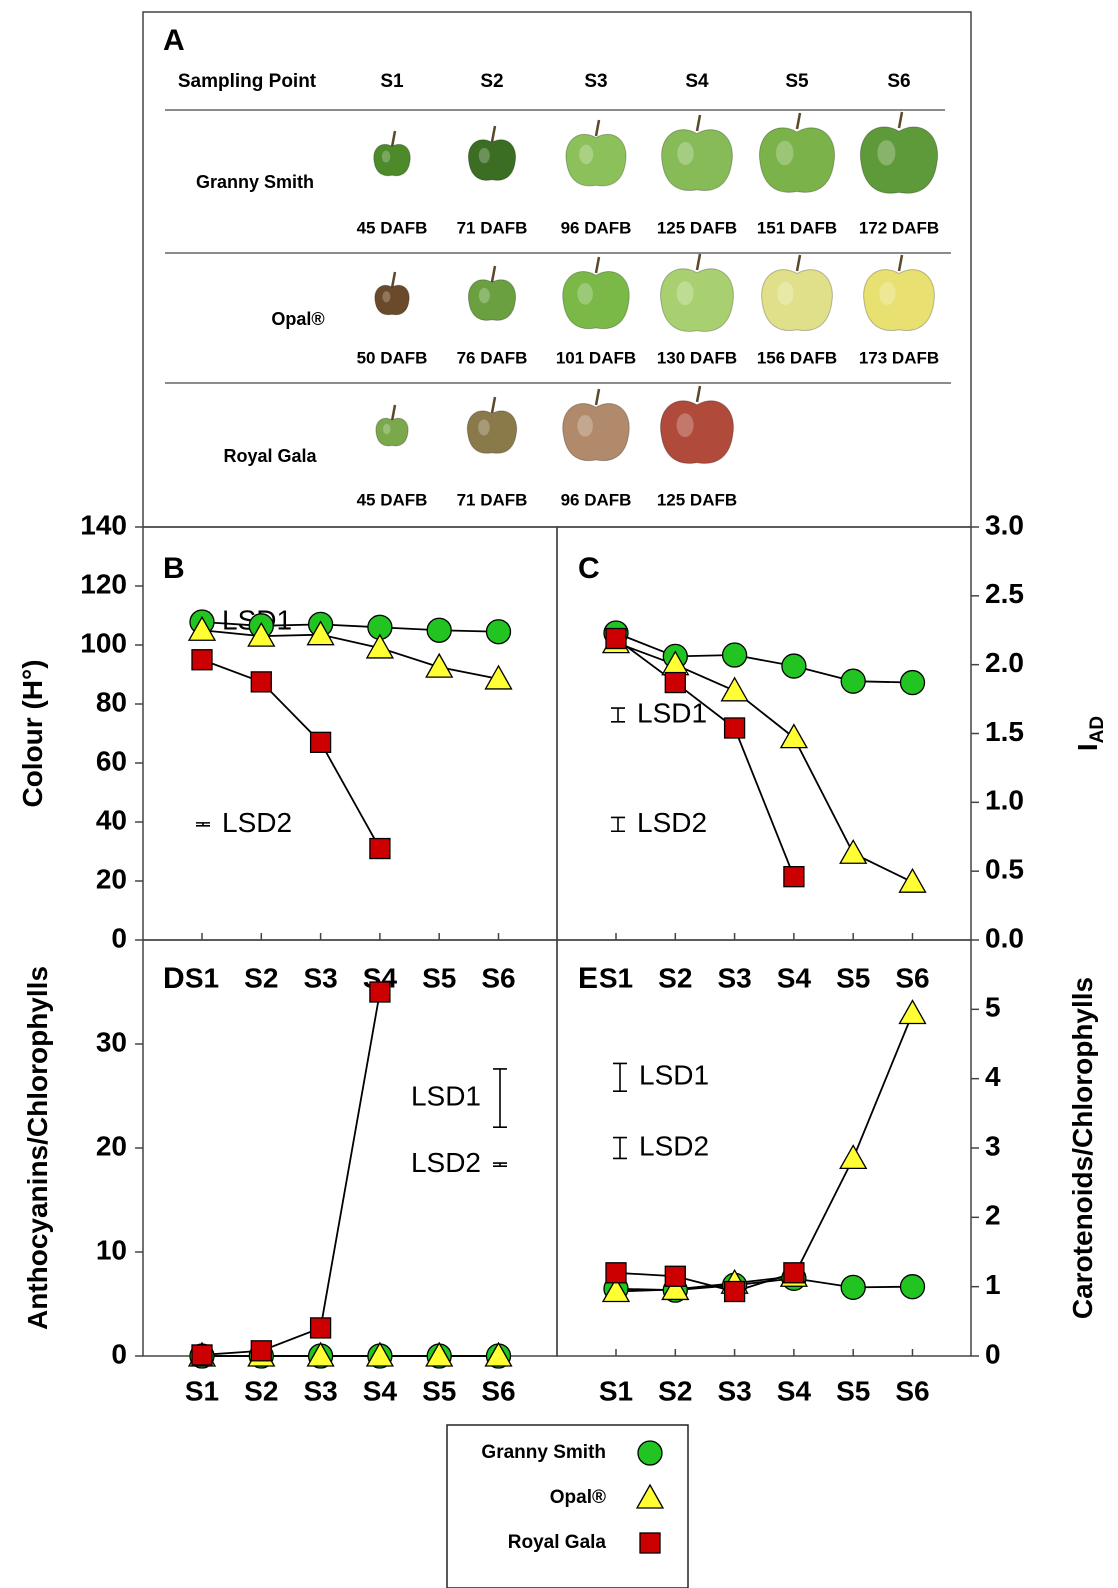 This screenshot has height=1588, width=1118. I want to click on y-axis-label: Colour (H°), so click(32, 733).